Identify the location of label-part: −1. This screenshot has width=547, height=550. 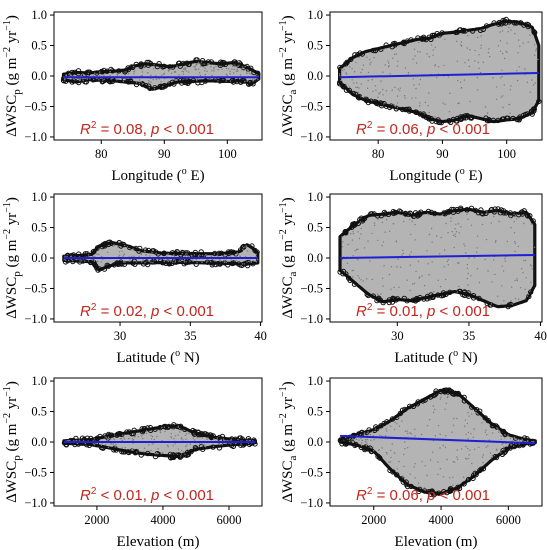
(7, 25).